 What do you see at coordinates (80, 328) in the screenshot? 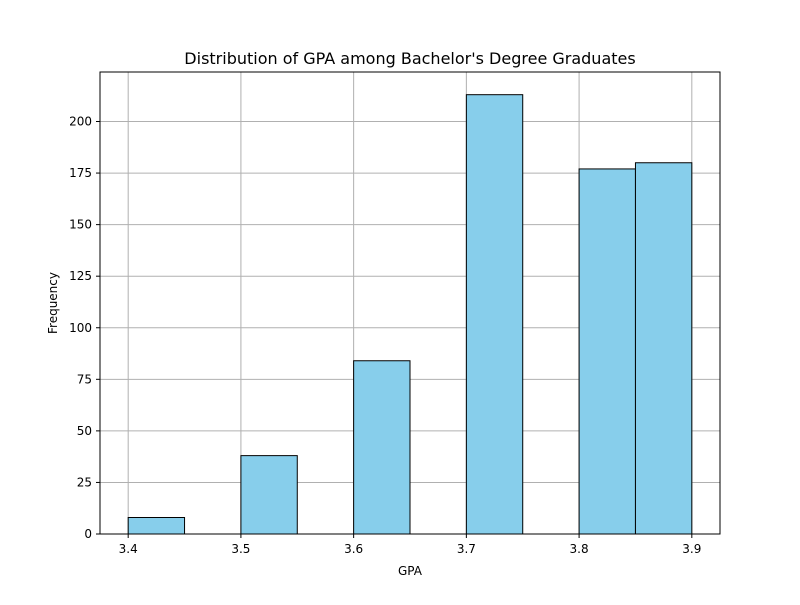
I see `y-tick-label: 100` at bounding box center [80, 328].